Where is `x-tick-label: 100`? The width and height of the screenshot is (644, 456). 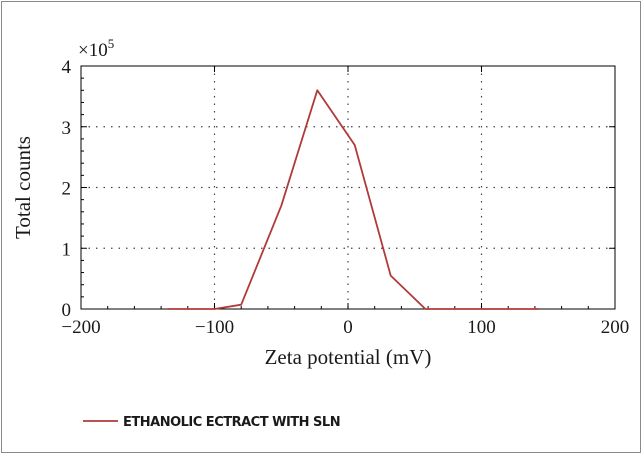
x-tick-label: 100 is located at coordinates (481, 327).